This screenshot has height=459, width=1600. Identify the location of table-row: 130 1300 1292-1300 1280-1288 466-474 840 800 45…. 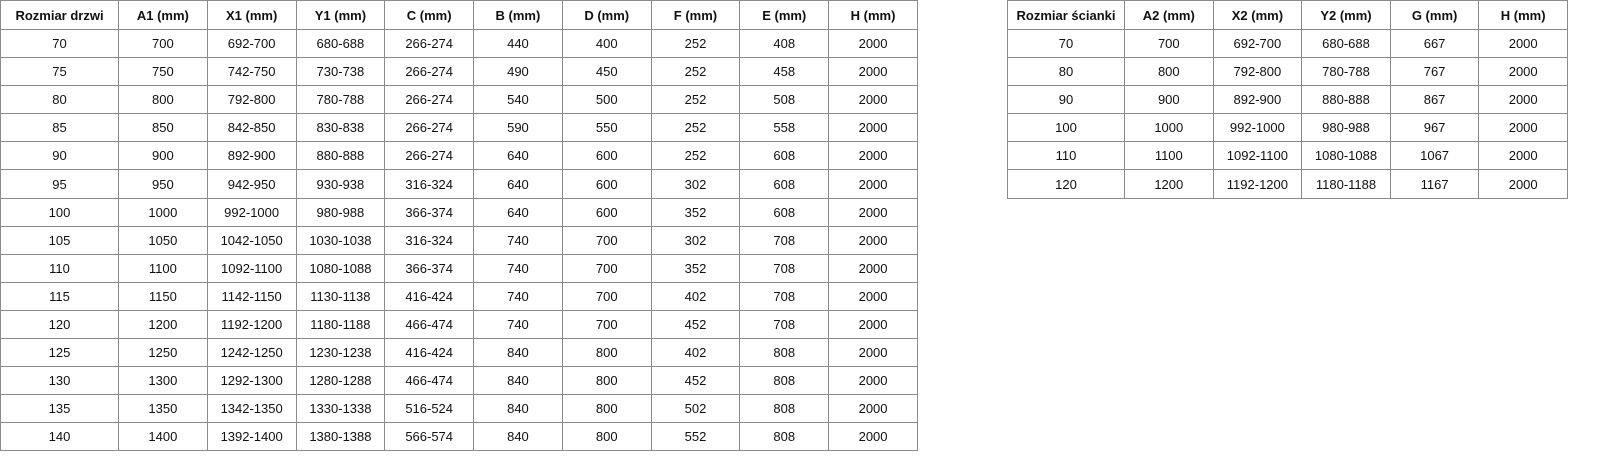
(459, 381).